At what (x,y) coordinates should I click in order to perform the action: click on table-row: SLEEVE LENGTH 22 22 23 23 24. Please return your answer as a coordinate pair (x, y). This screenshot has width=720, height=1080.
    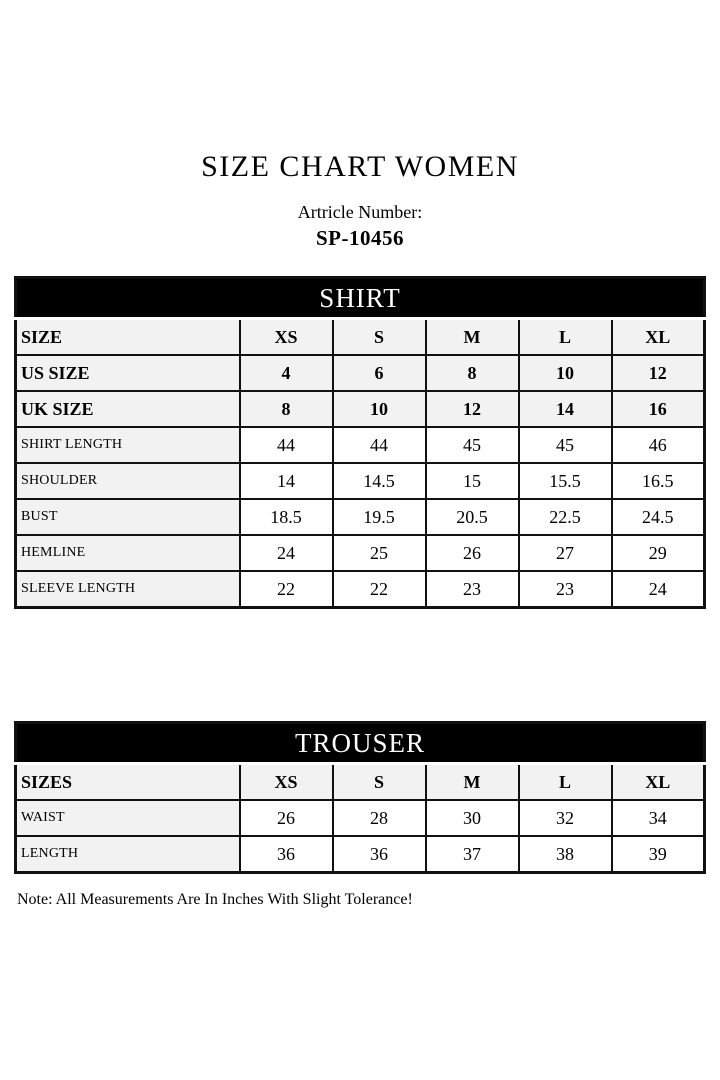
    Looking at the image, I should click on (360, 589).